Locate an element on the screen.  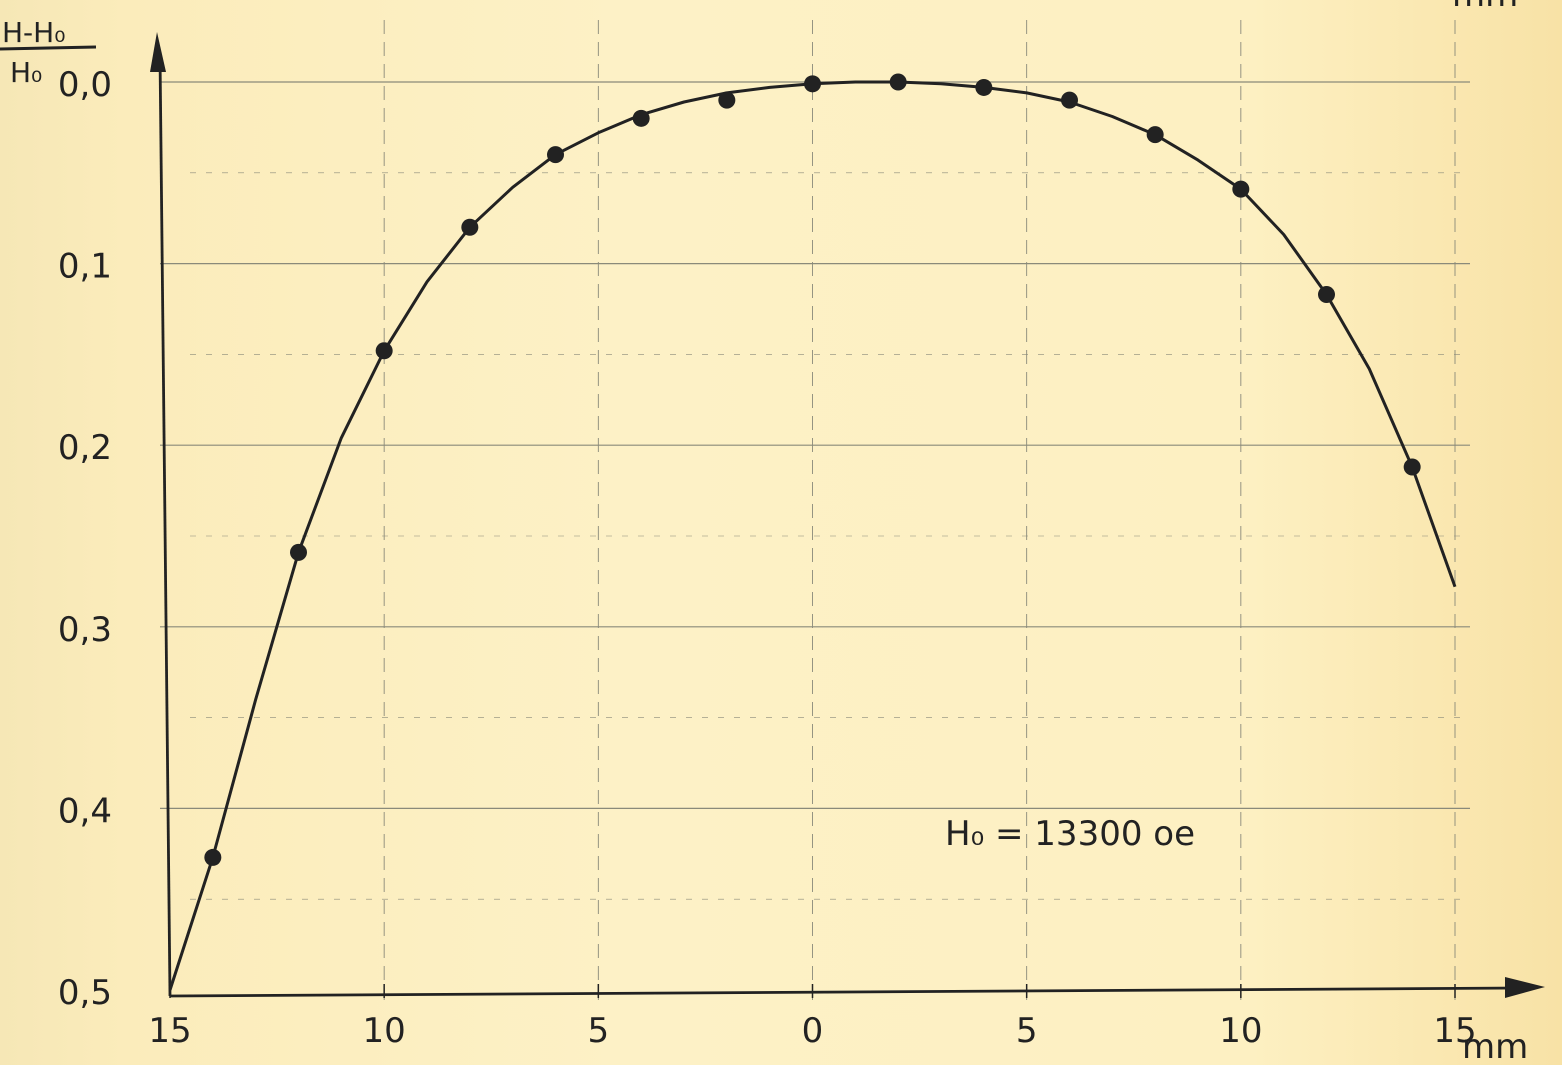
y-tick-label: 0,4 is located at coordinates (85, 811).